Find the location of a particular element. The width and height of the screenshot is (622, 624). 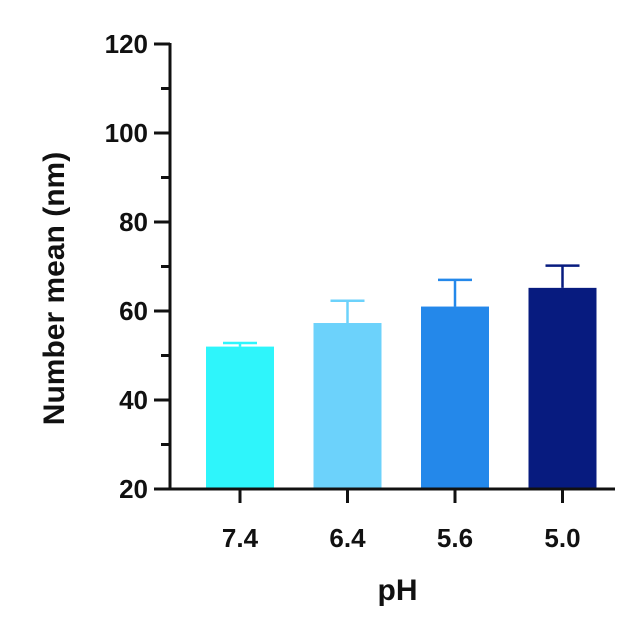

x-tick-label: 5.0 is located at coordinates (562, 538).